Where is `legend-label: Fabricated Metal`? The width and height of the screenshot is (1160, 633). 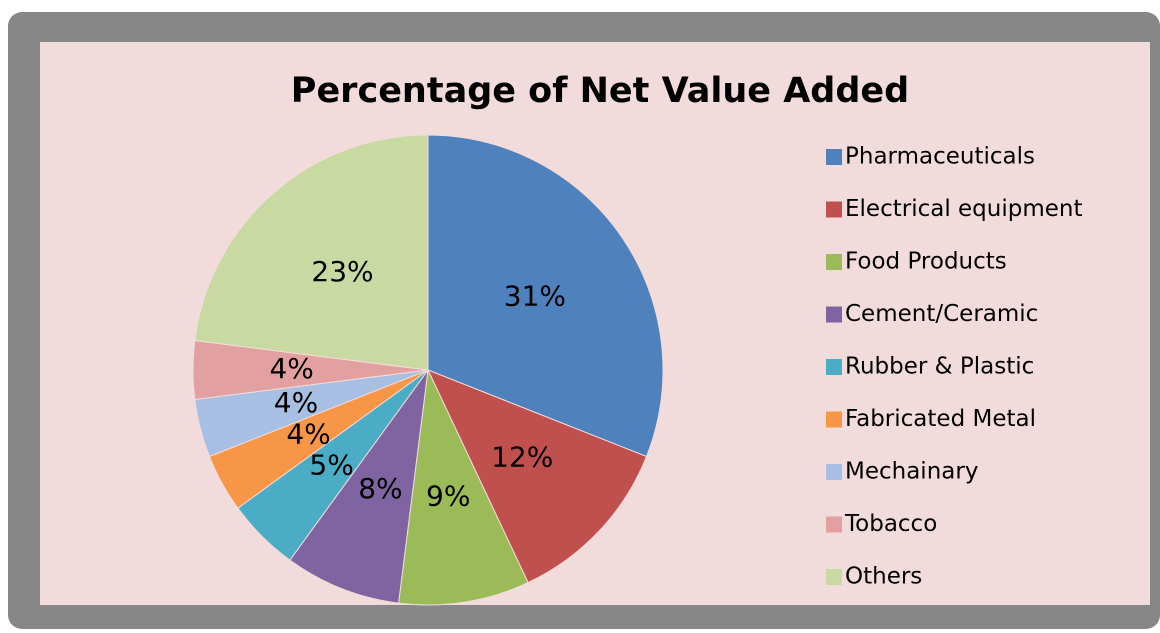 legend-label: Fabricated Metal is located at coordinates (940, 419).